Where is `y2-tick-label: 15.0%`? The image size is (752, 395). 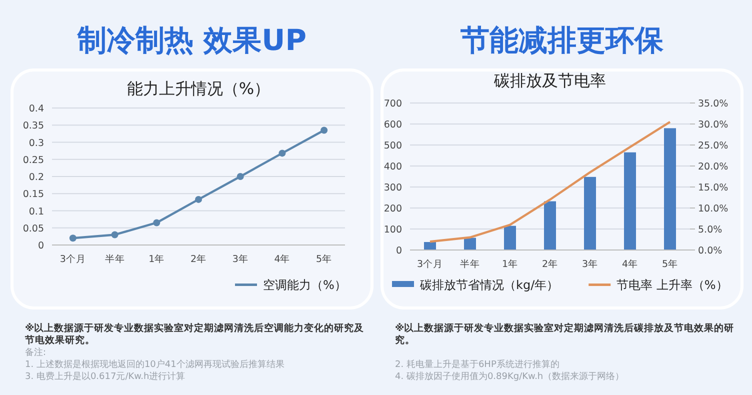
y2-tick-label: 15.0% is located at coordinates (713, 188).